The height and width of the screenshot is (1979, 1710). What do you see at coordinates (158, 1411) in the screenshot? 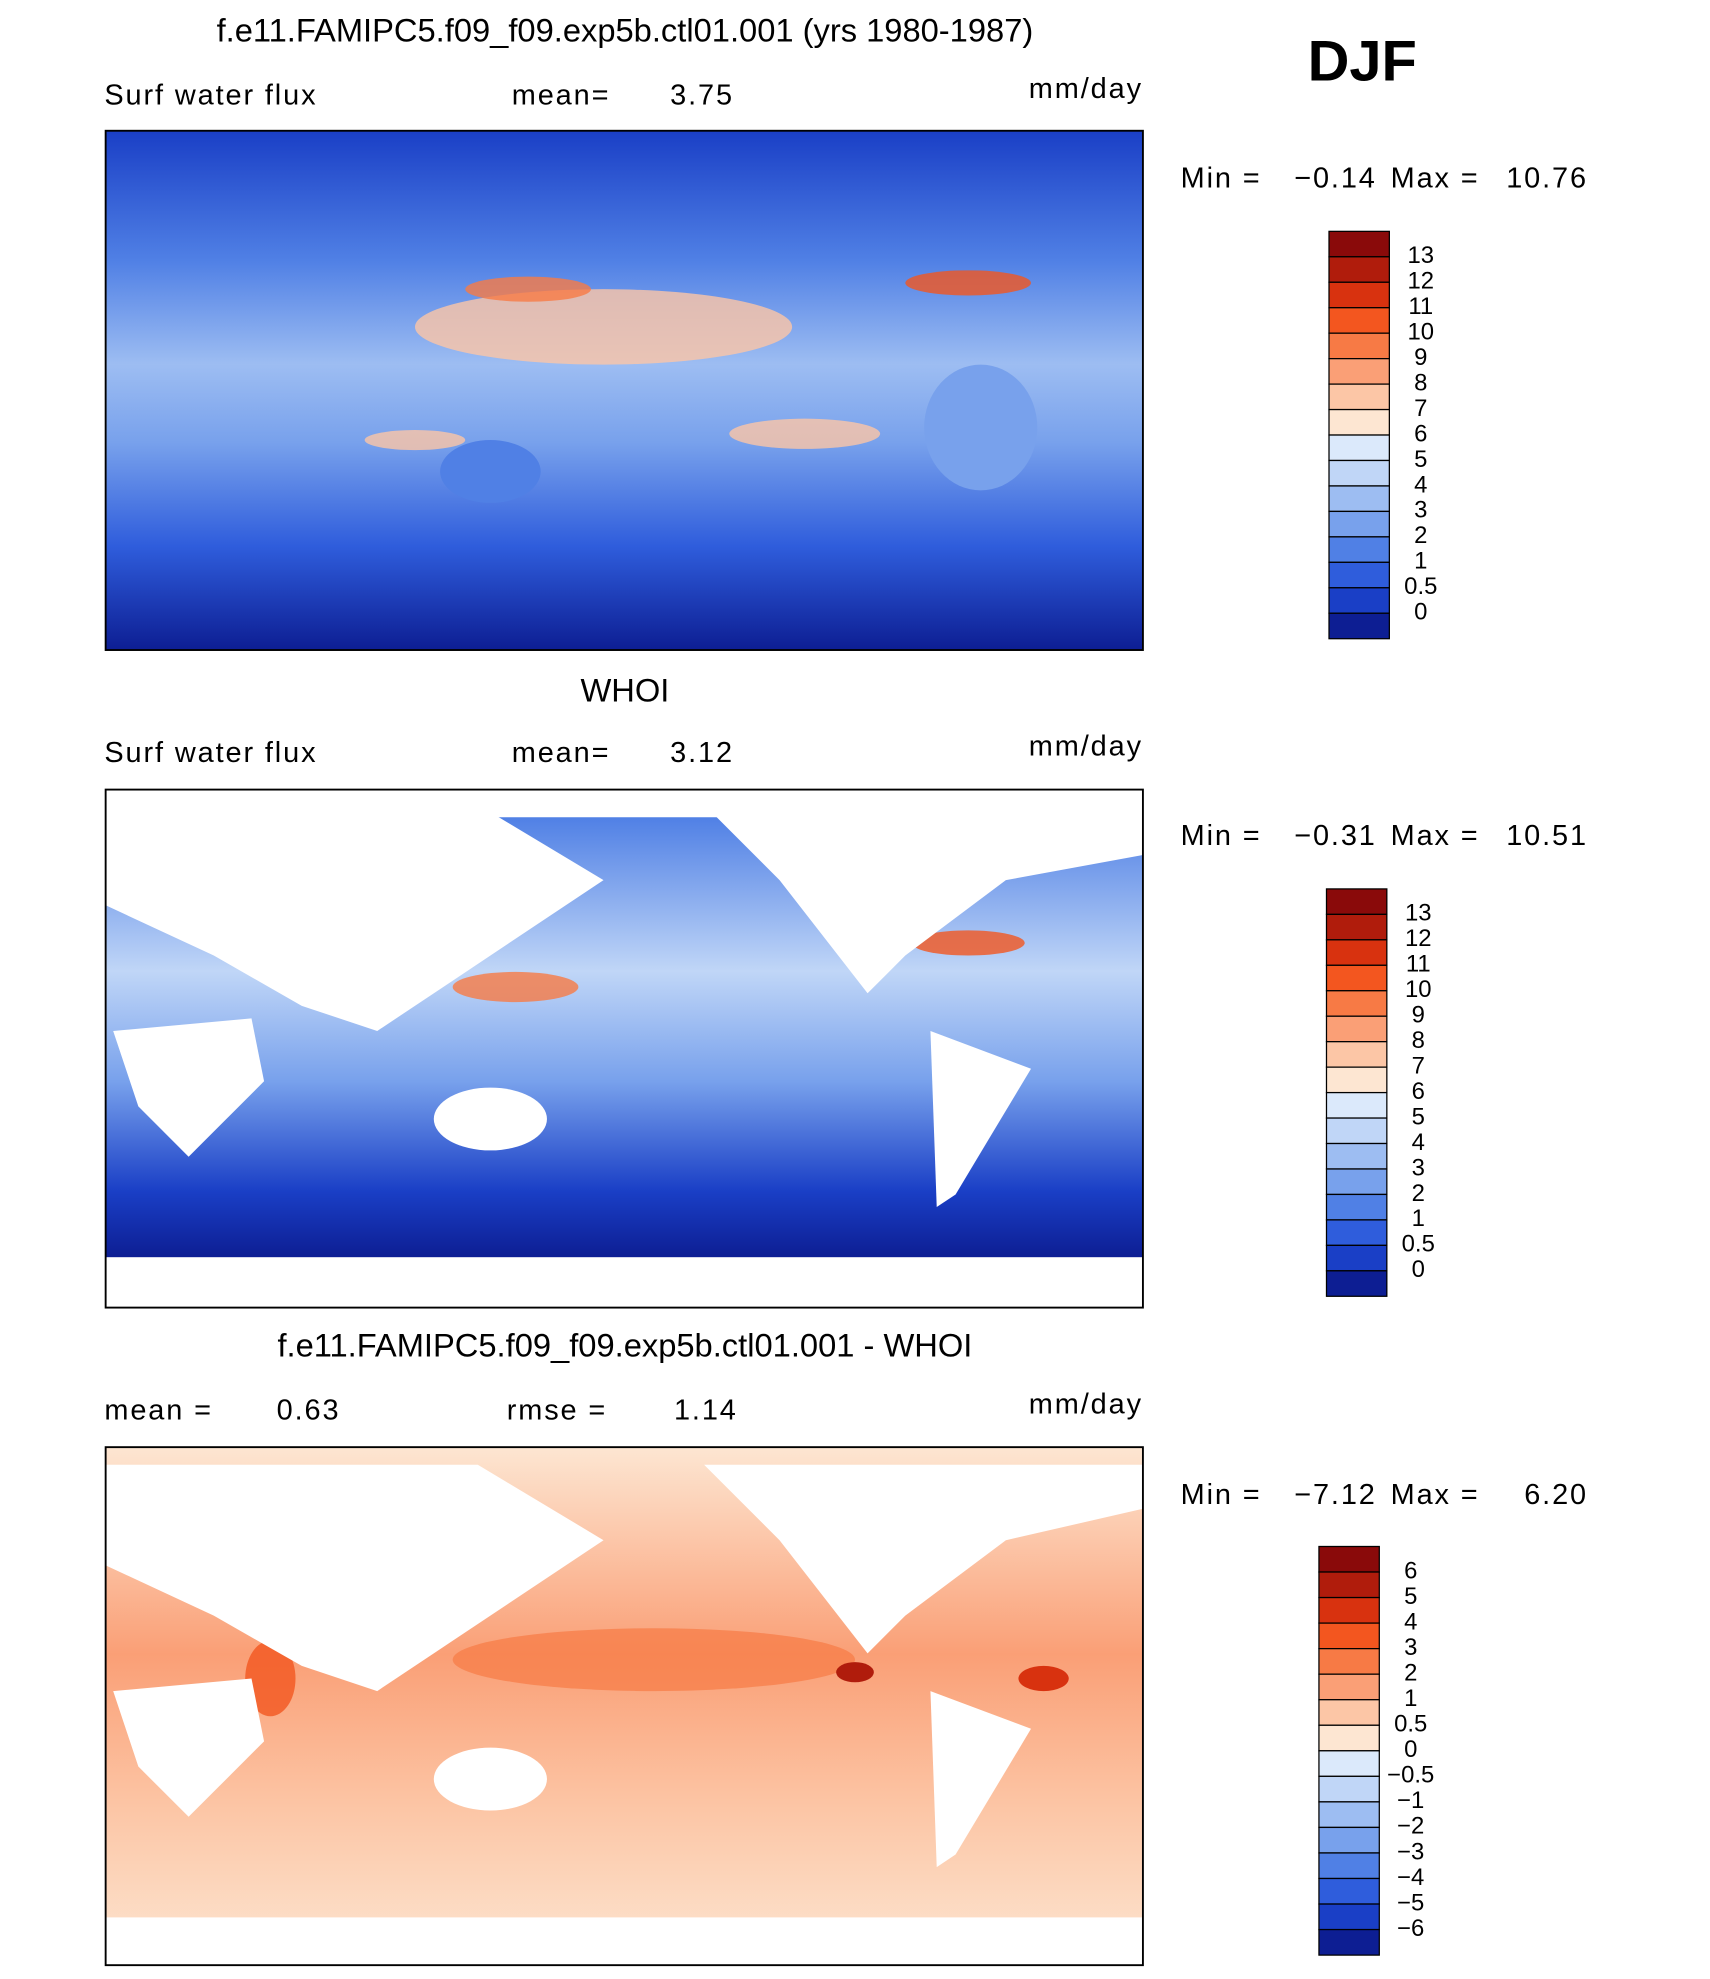
I see `mean-label: mean =` at bounding box center [158, 1411].